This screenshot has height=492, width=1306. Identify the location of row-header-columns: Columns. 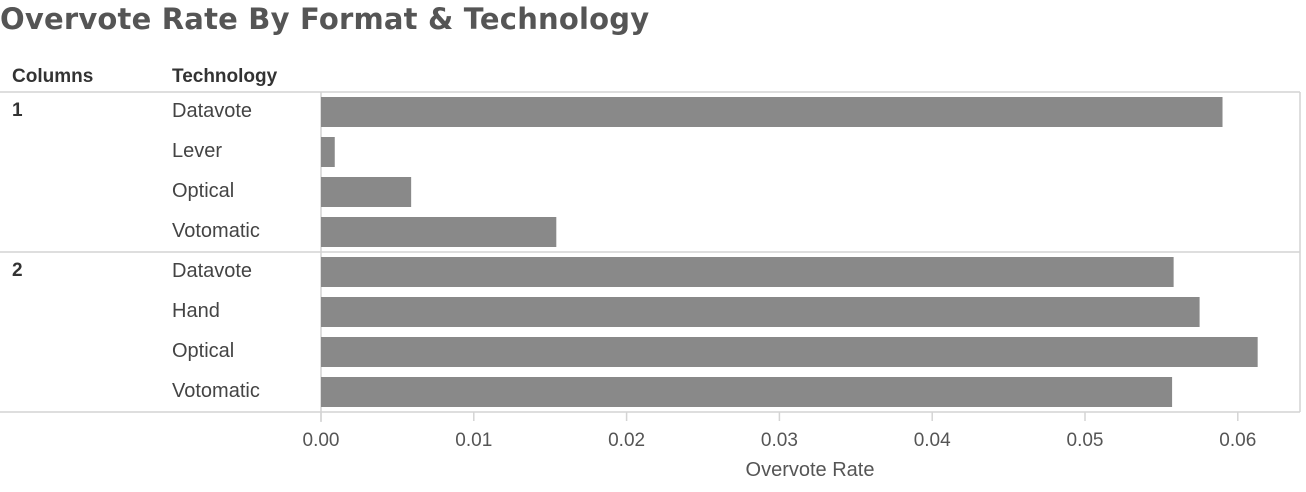
(53, 76).